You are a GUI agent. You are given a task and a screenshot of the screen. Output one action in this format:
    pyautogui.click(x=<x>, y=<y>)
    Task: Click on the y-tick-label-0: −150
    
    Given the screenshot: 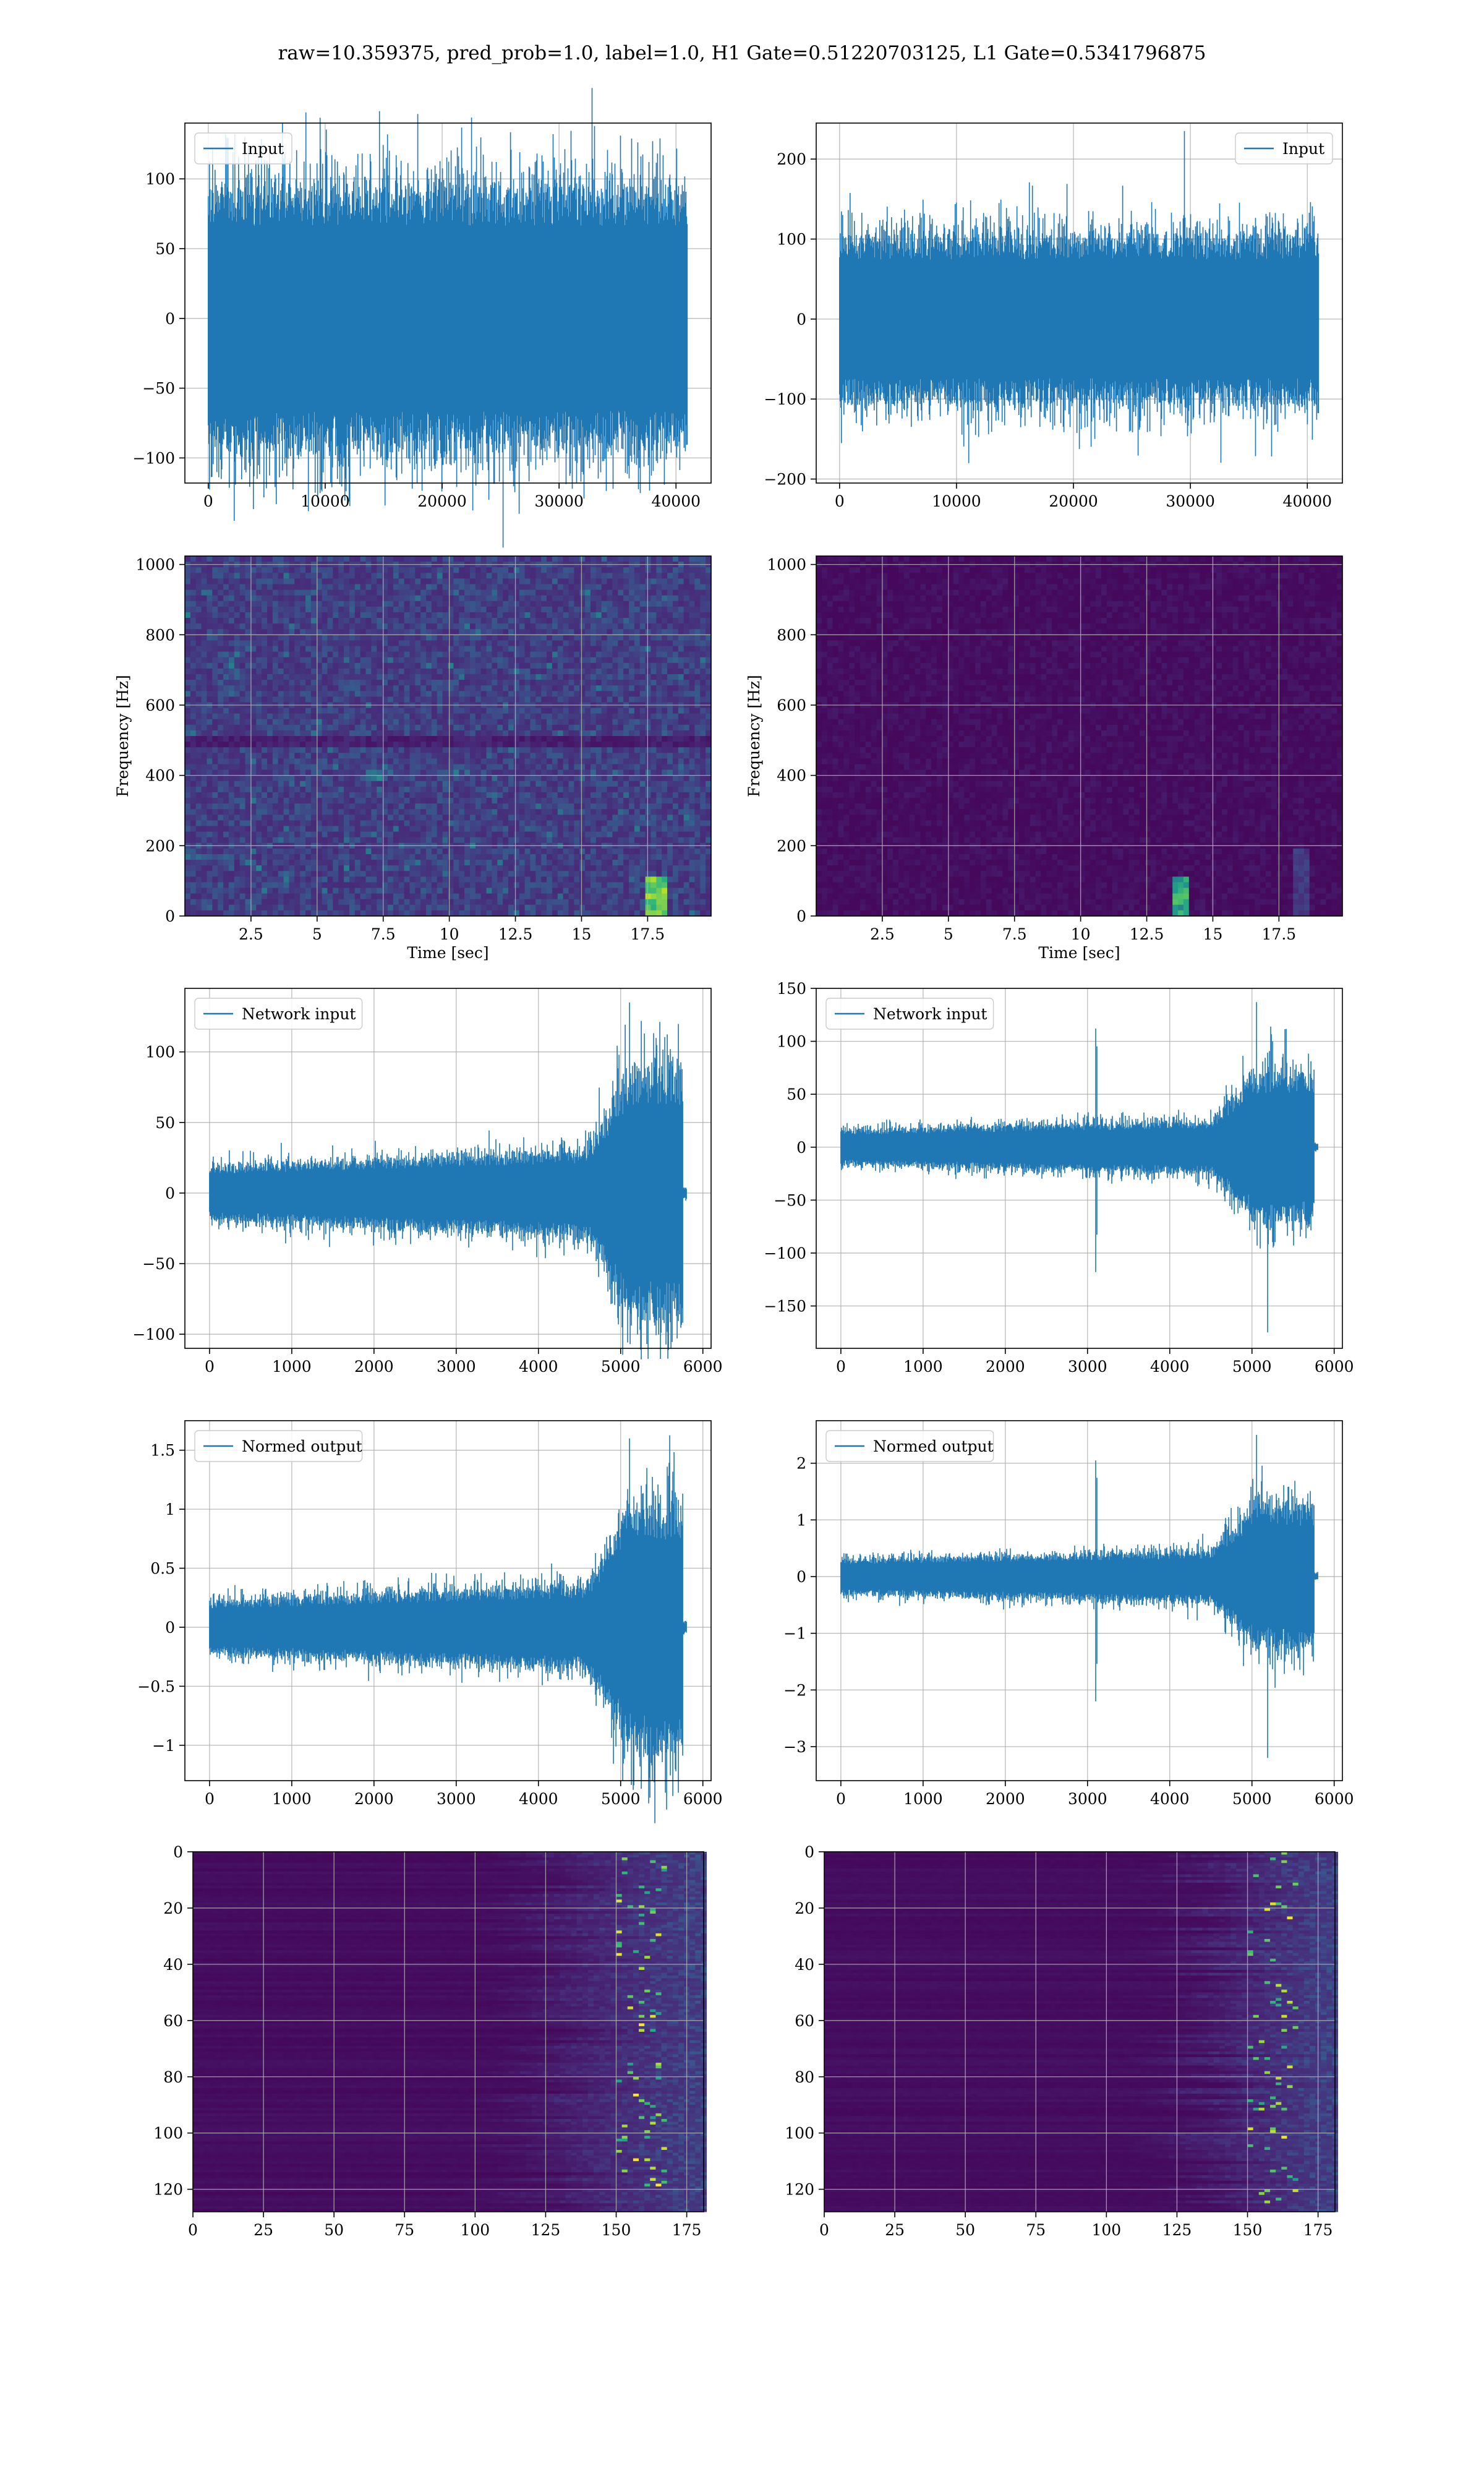 What is the action you would take?
    pyautogui.click(x=785, y=1307)
    